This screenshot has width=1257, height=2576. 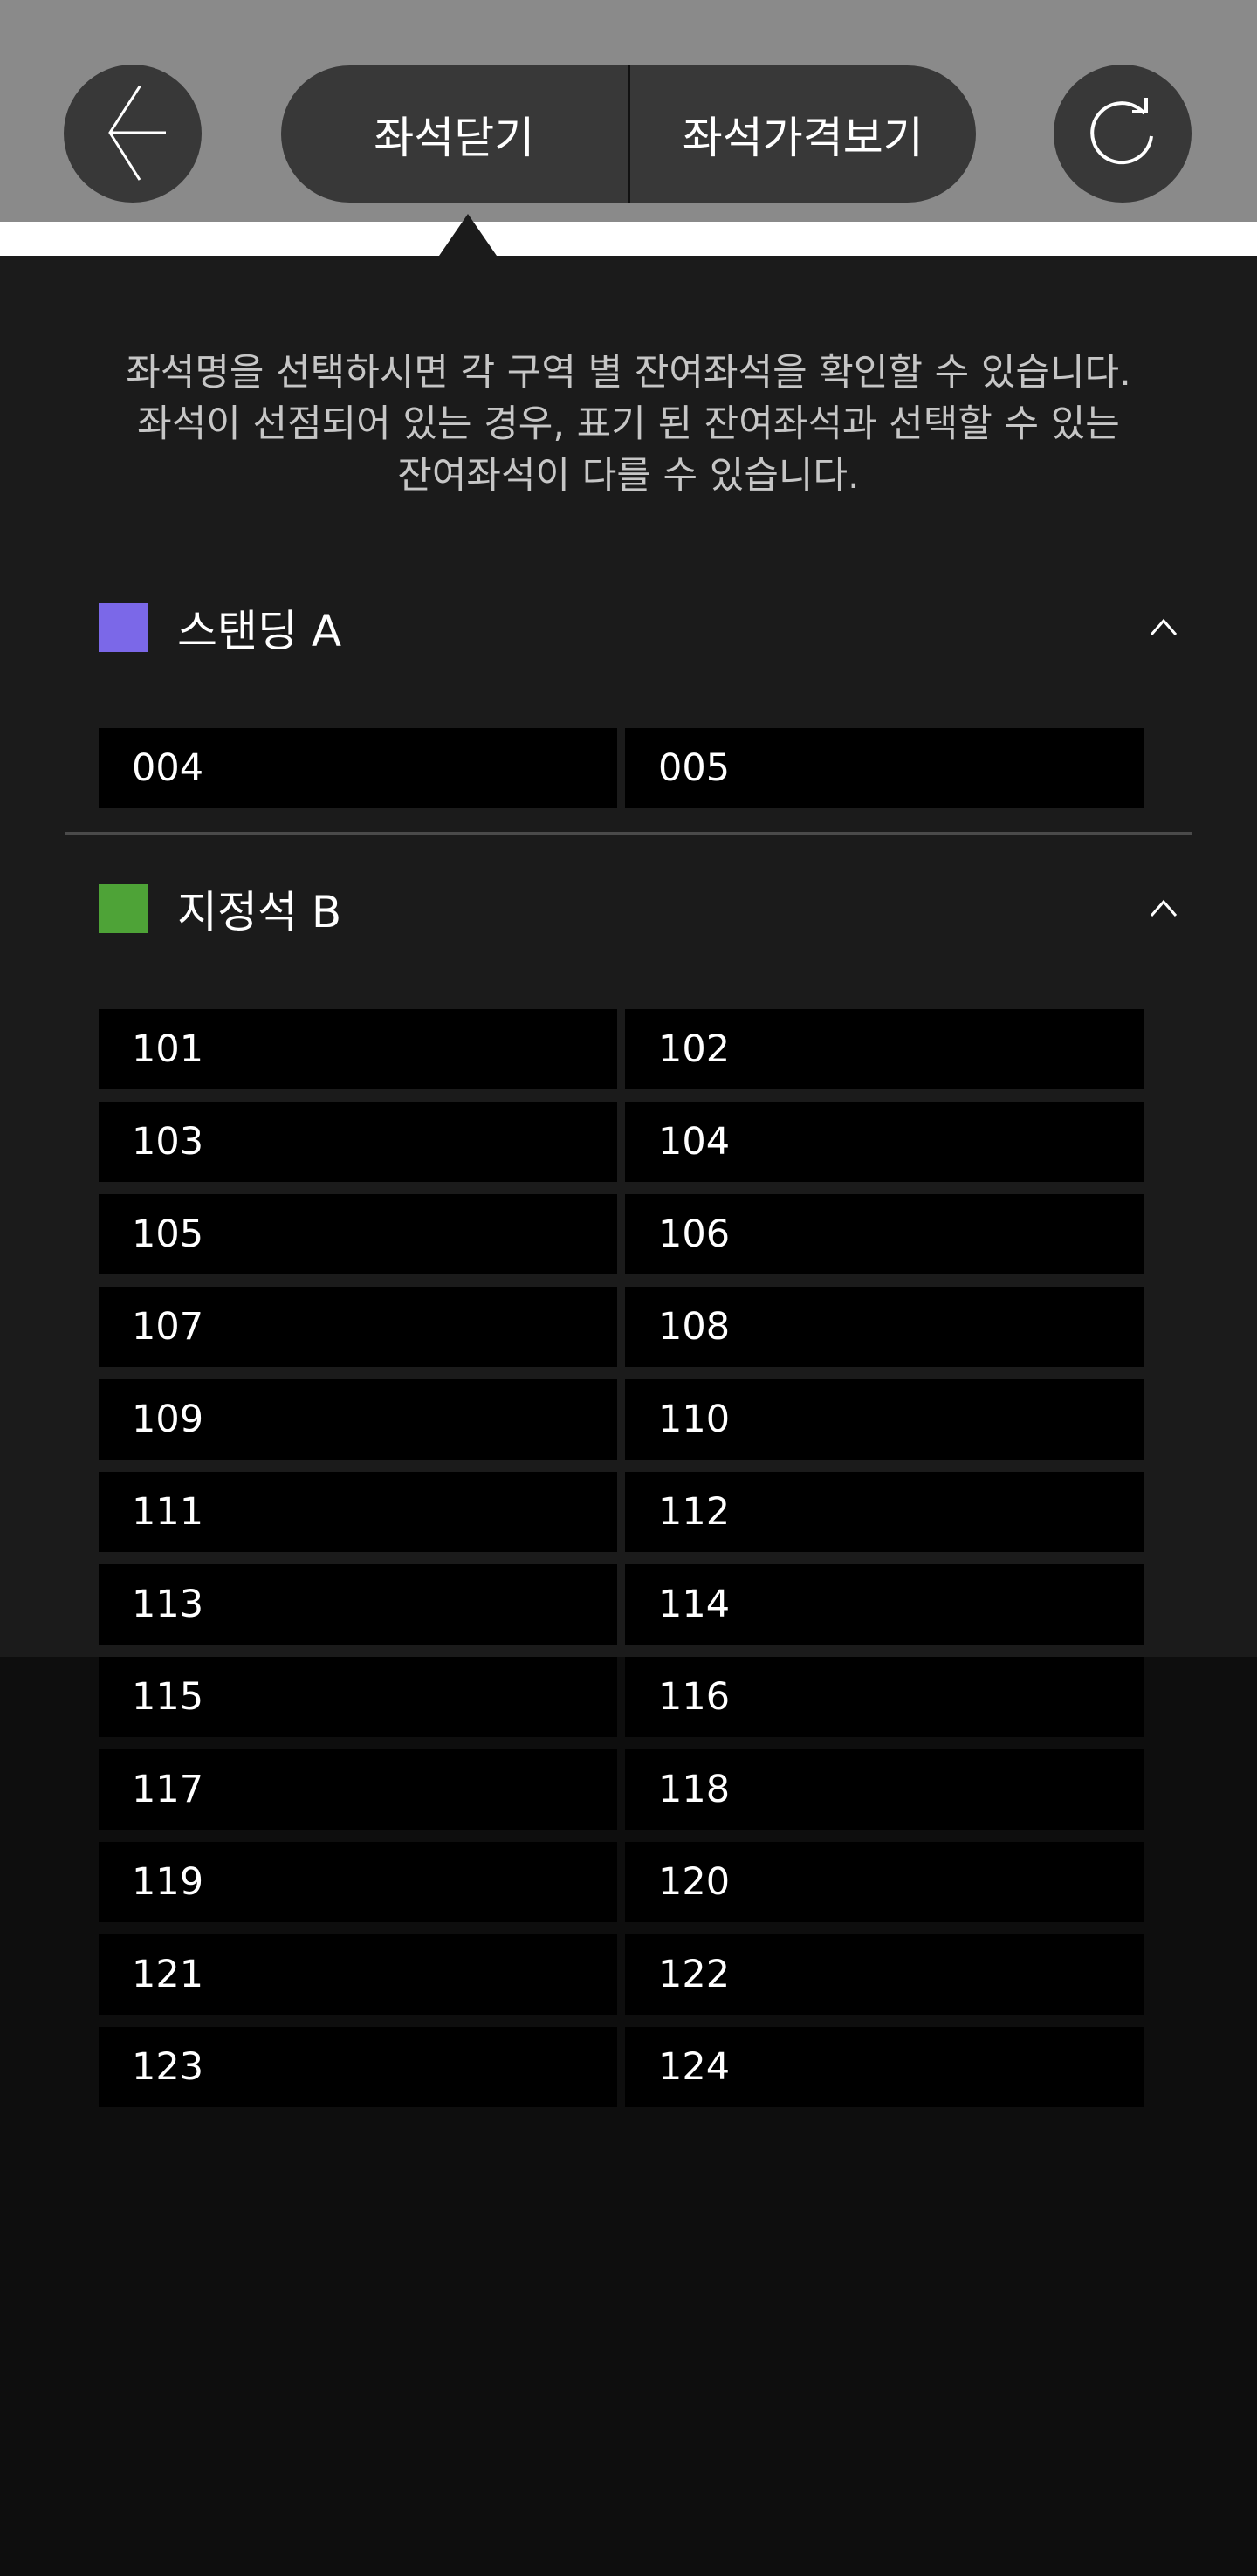 I want to click on refresh-icon, so click(x=1121, y=131).